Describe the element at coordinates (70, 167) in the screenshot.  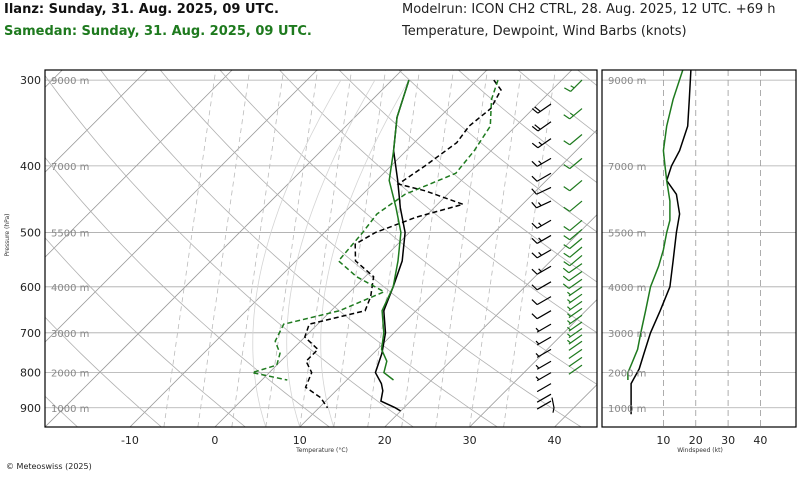
I see `altitude-label: 7000 m` at that location.